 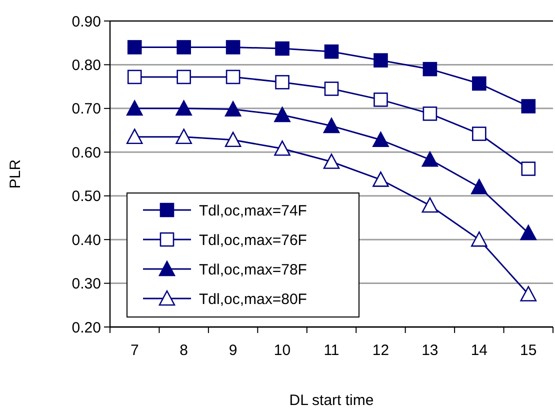 I want to click on x-tick-label: 8, so click(x=184, y=350).